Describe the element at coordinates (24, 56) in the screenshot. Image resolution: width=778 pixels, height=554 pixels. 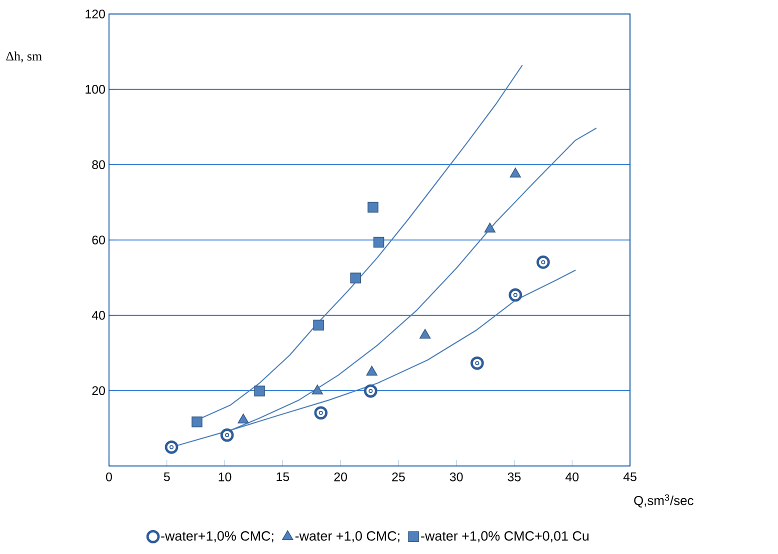
I see `y-axis-title: Δh, sm` at that location.